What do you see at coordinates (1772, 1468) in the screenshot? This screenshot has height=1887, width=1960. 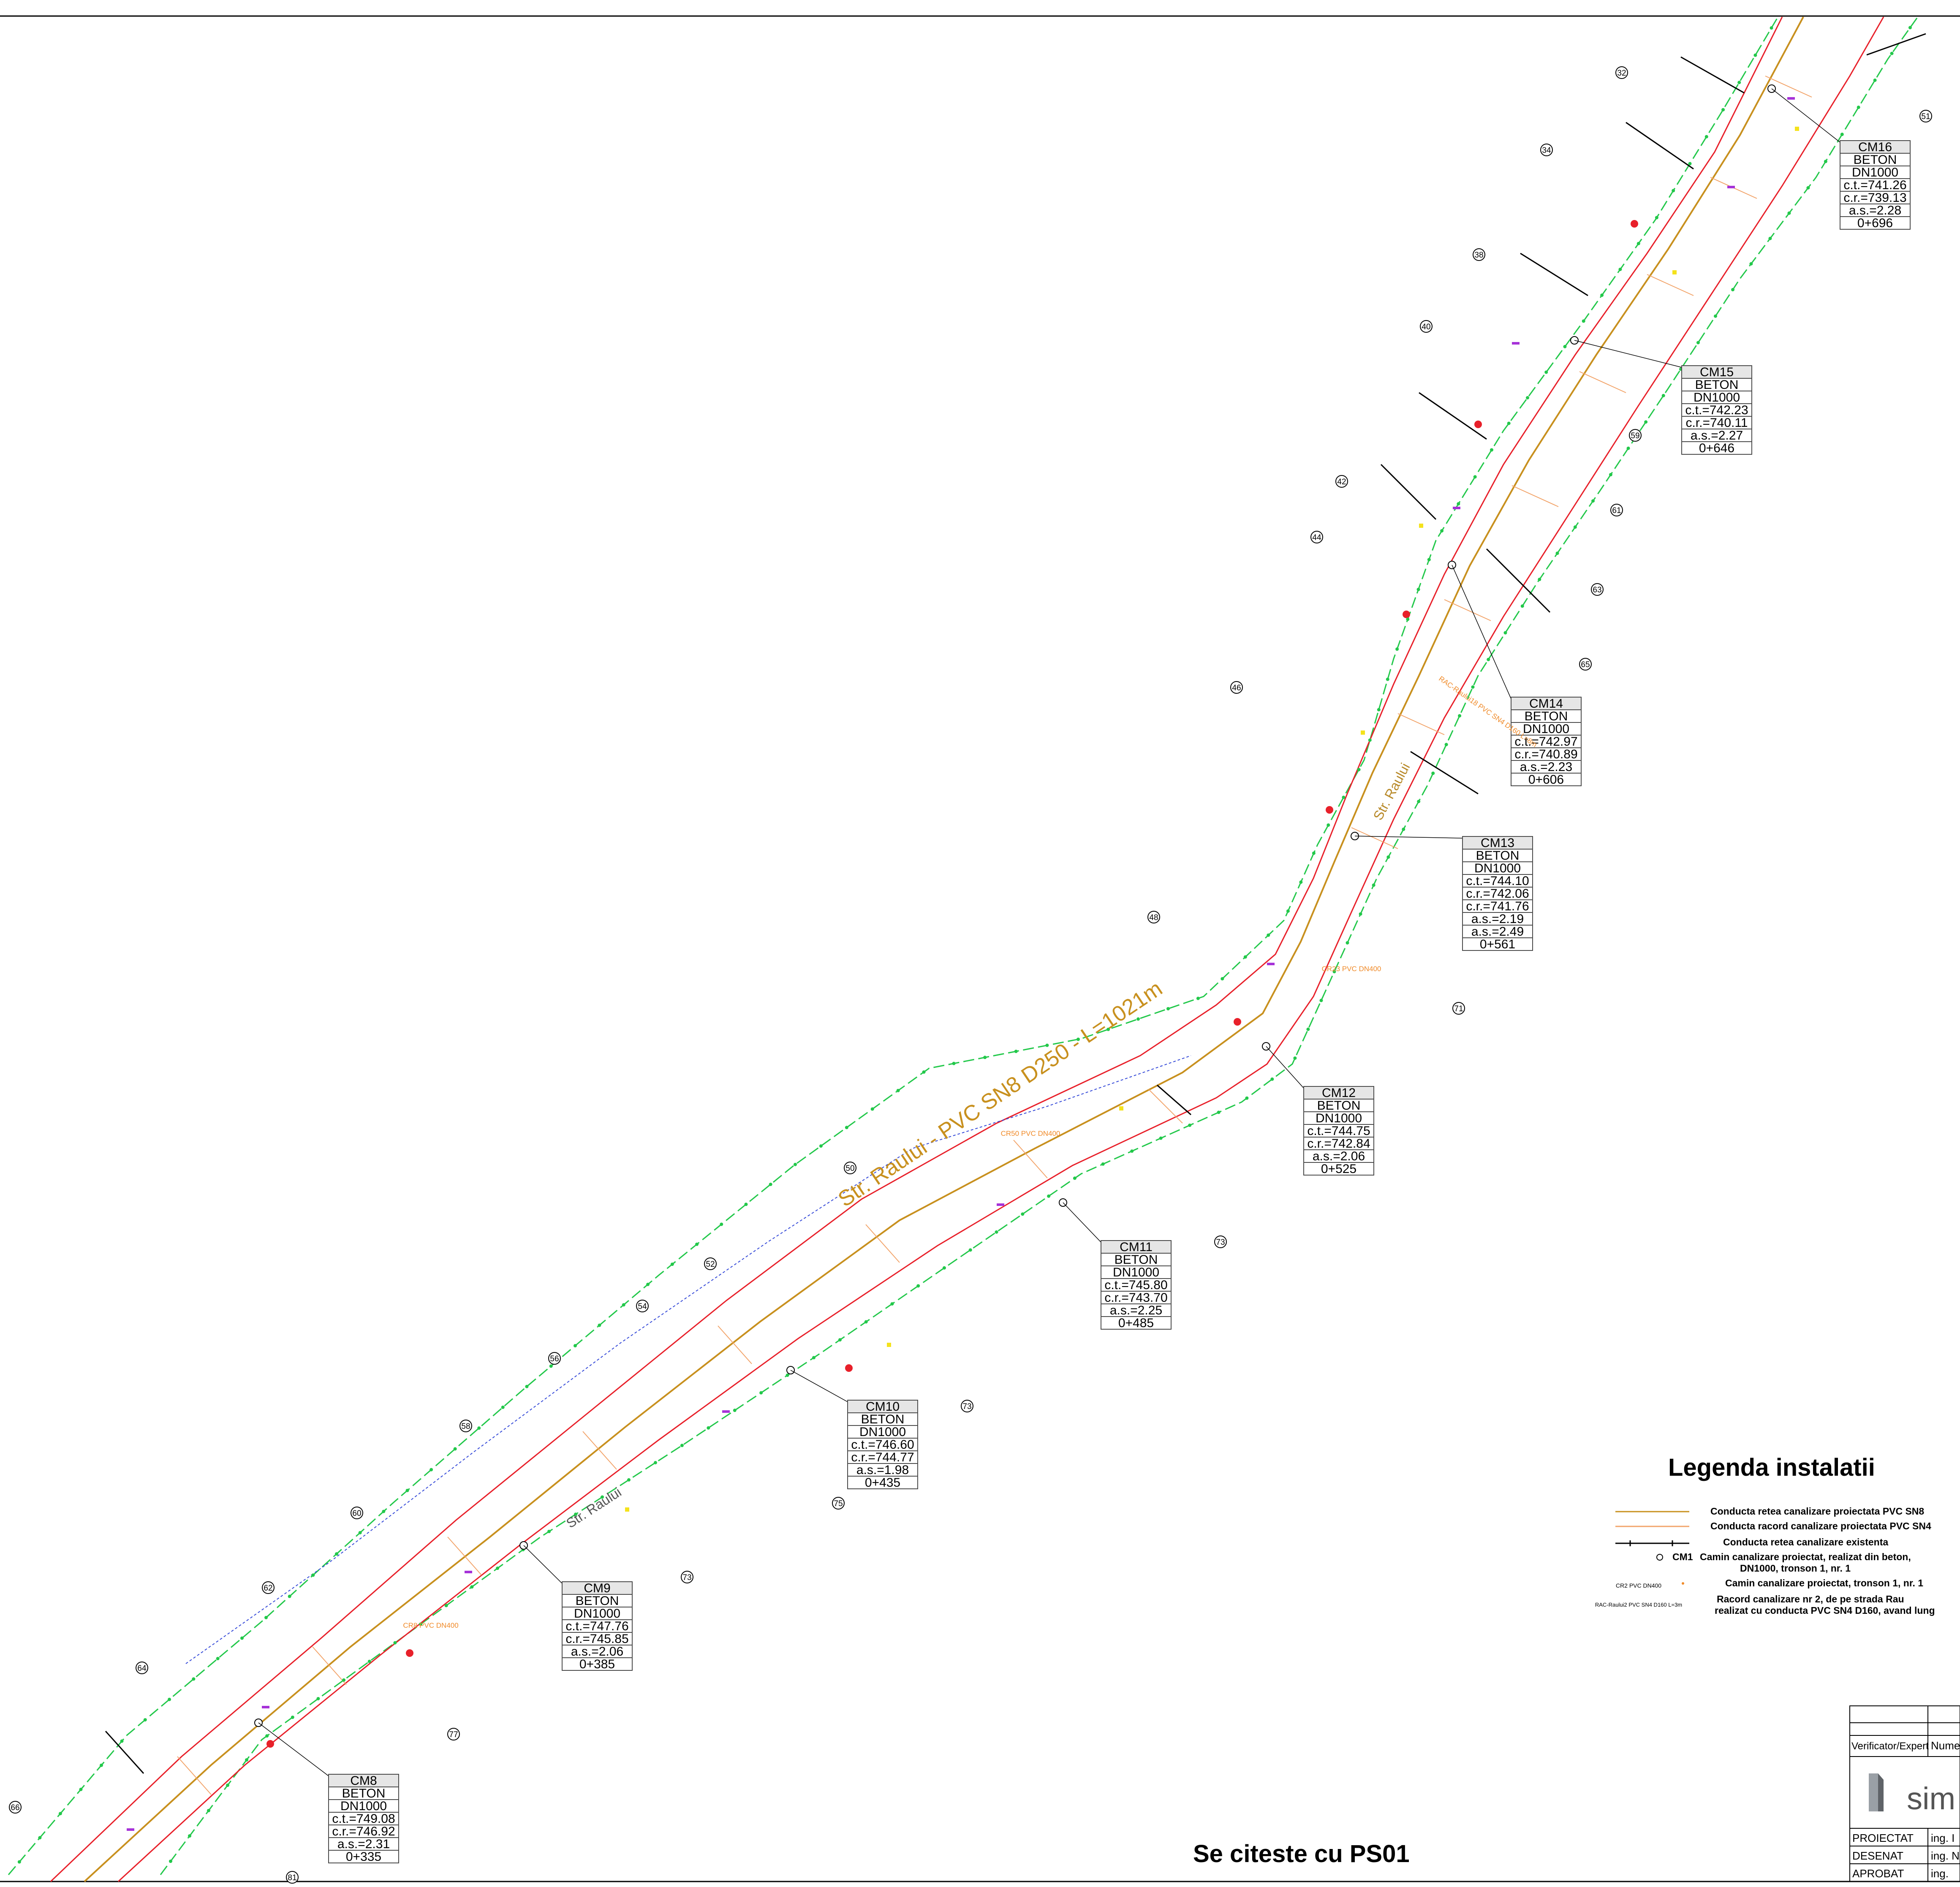 I see `legend-title: Legenda instalatii` at bounding box center [1772, 1468].